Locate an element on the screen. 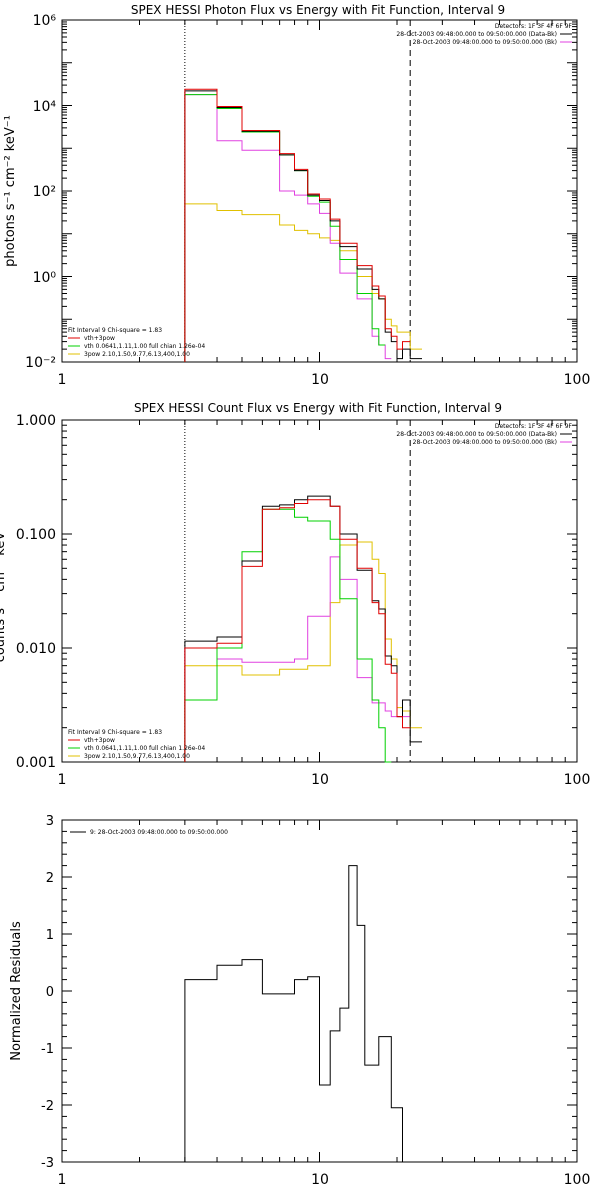 The image size is (600, 1204). photon-y-tick-1e2: 10² is located at coordinates (44, 192).